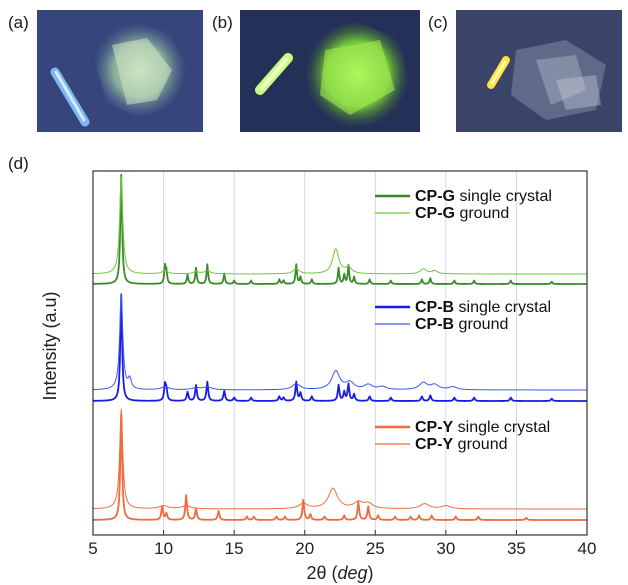 This screenshot has height=585, width=628. I want to click on x-axis-label-unit: deg, so click(352, 573).